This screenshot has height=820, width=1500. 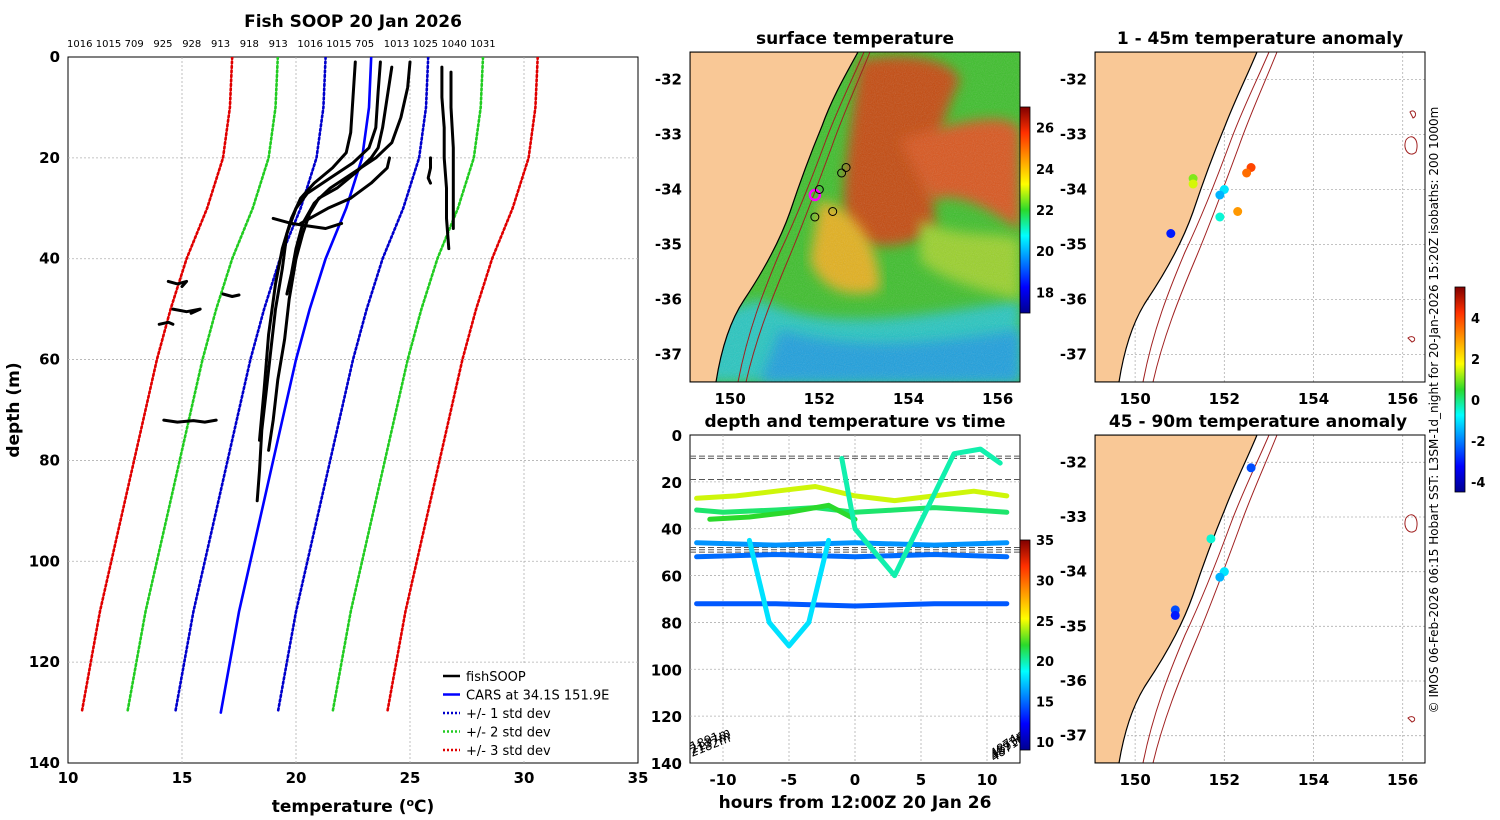 What do you see at coordinates (190, 421) in the screenshot?
I see `profile-blob-5-line` at bounding box center [190, 421].